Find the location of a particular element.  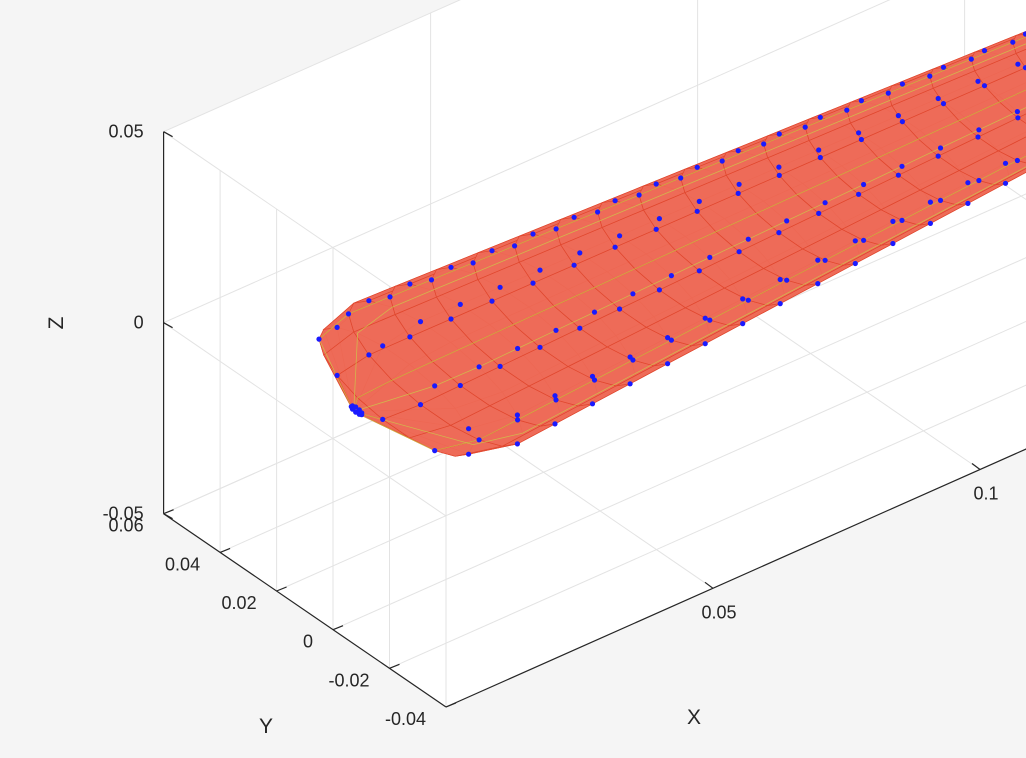

x-tick-label: 0.05 is located at coordinates (718, 612).